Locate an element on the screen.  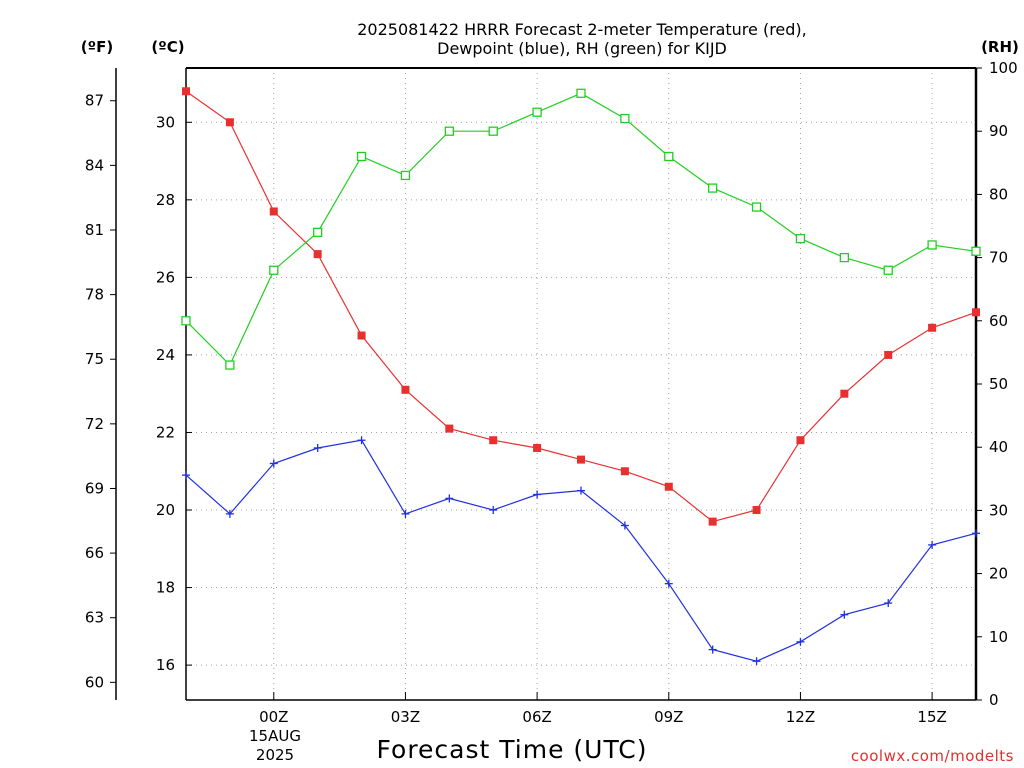
rh-tick-label: 70 is located at coordinates (998, 258).